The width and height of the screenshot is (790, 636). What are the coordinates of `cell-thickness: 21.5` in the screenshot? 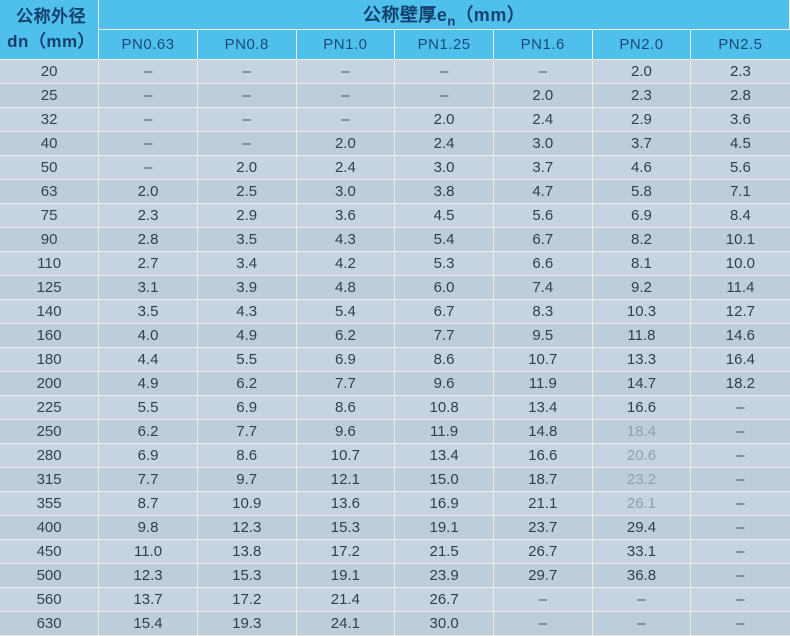 It's located at (444, 551).